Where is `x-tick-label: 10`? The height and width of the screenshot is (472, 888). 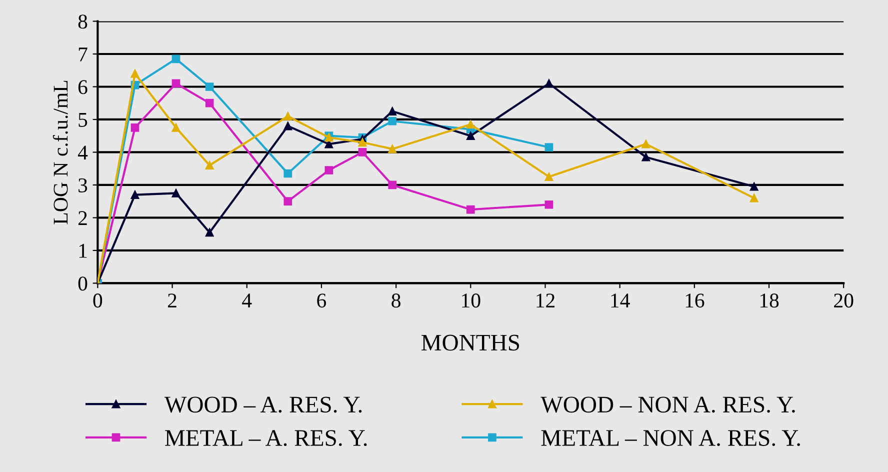
x-tick-label: 10 is located at coordinates (471, 301).